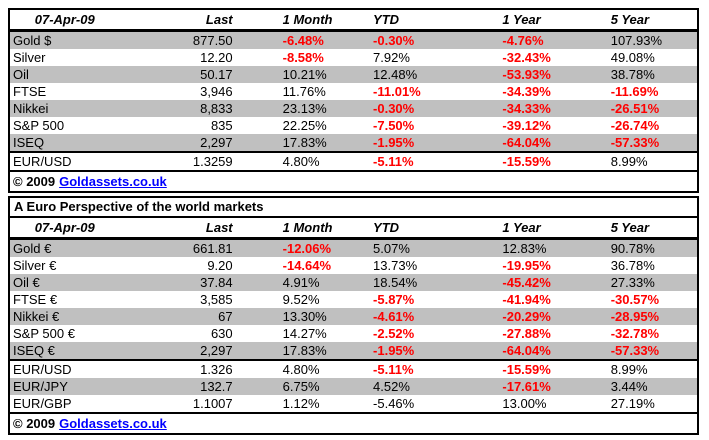 The height and width of the screenshot is (440, 709). Describe the element at coordinates (35, 265) in the screenshot. I see `row-label: Silver €` at that location.